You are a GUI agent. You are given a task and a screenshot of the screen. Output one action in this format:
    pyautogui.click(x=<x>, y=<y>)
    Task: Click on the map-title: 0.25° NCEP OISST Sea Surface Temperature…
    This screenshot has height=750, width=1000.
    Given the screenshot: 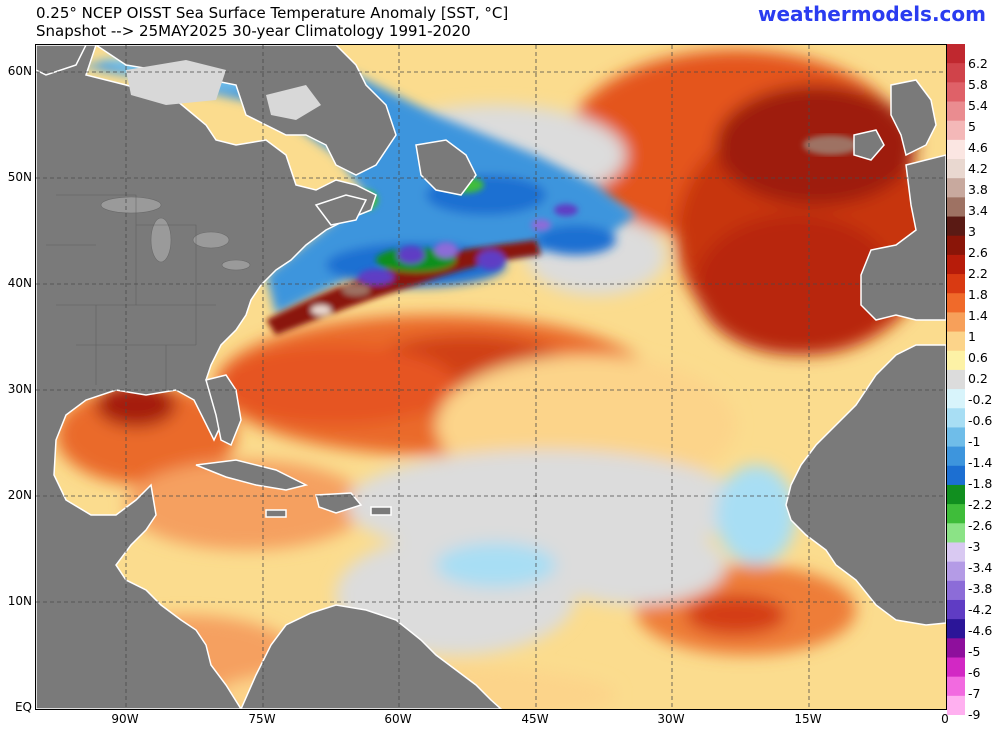 What is the action you would take?
    pyautogui.click(x=272, y=13)
    